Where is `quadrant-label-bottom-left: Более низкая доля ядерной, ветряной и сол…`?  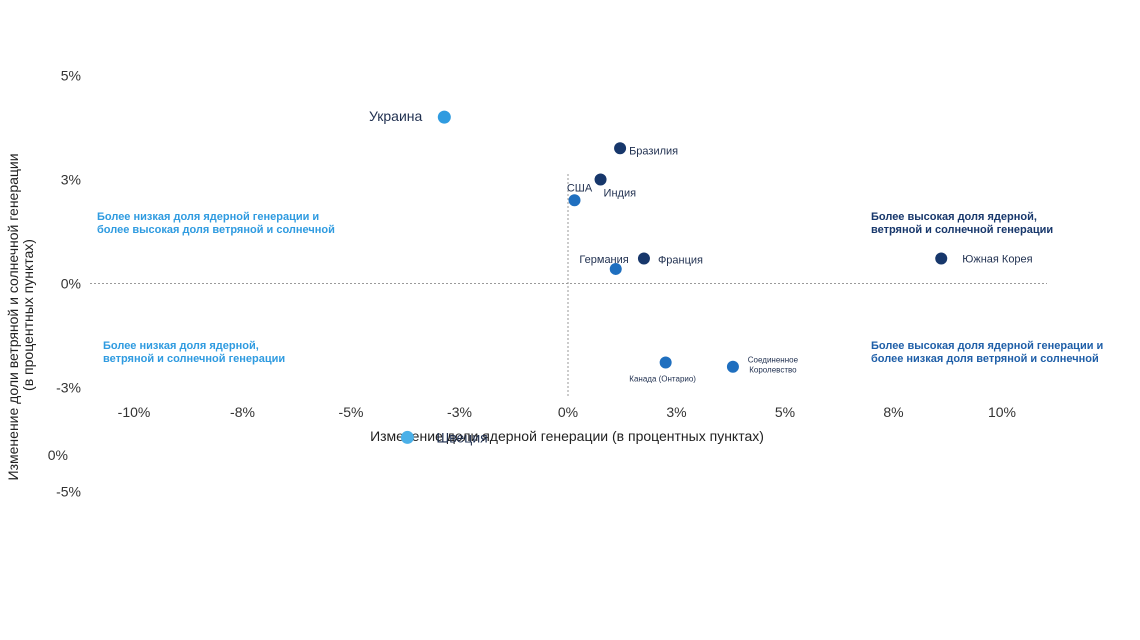 quadrant-label-bottom-left: Более низкая доля ядерной, ветряной и сол… is located at coordinates (194, 352).